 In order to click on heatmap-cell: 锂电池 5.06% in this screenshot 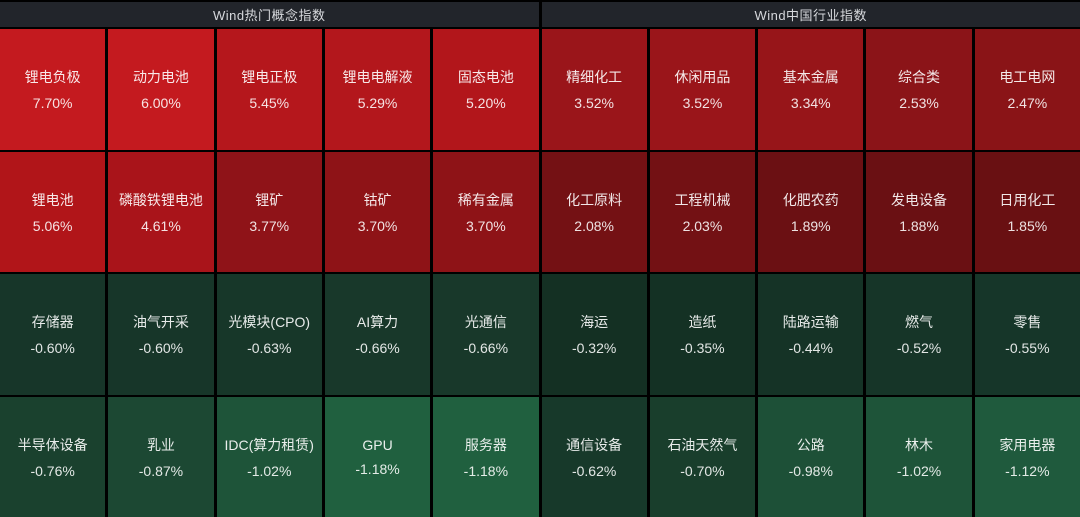, I will do `click(53, 211)`.